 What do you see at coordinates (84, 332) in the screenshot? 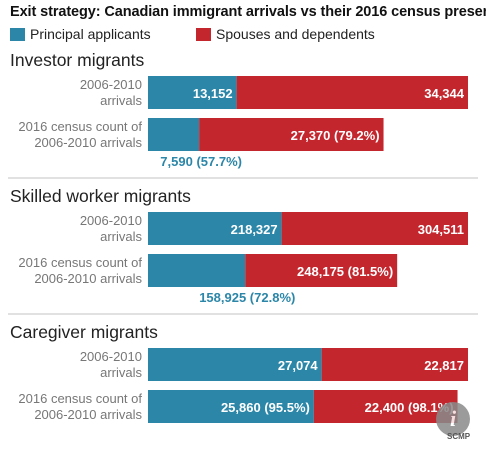
I see `group-title: Caregiver migrants` at bounding box center [84, 332].